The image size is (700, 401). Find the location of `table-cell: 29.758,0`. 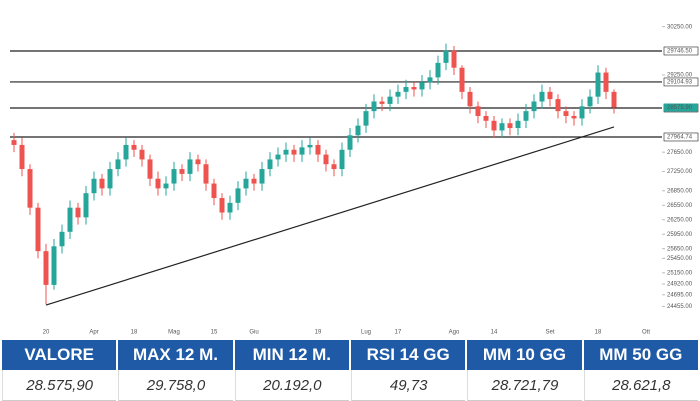

table-cell: 29.758,0 is located at coordinates (175, 385).